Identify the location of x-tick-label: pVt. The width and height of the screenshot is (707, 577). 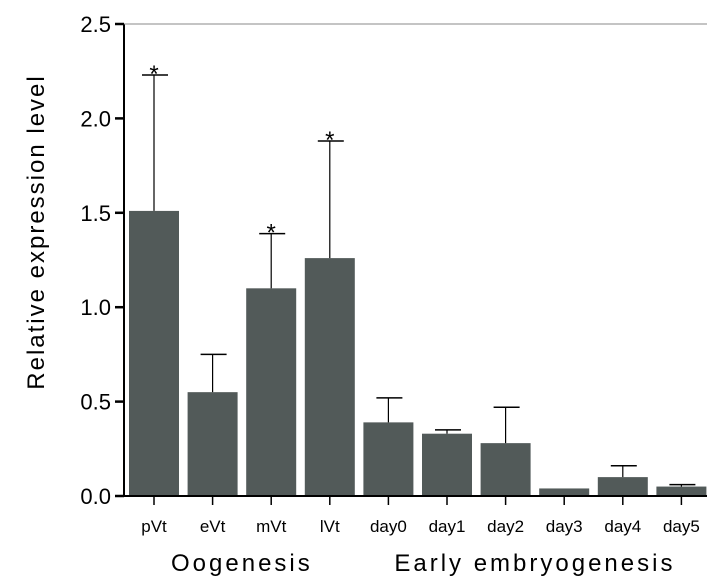
(154, 526).